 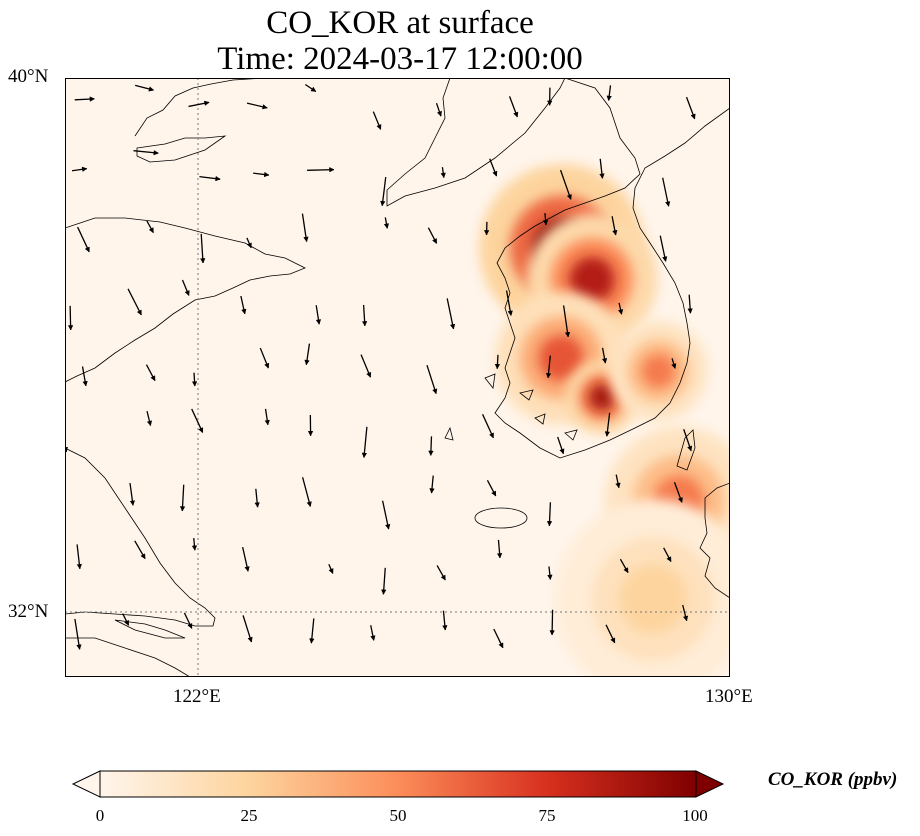 I want to click on map-time-subtitle: Time: 2024-03-17 12:00:00, so click(x=400, y=59).